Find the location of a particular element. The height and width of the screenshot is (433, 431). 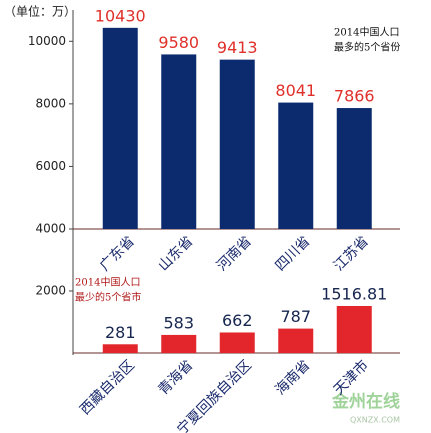

value-label: 7866 is located at coordinates (354, 96).